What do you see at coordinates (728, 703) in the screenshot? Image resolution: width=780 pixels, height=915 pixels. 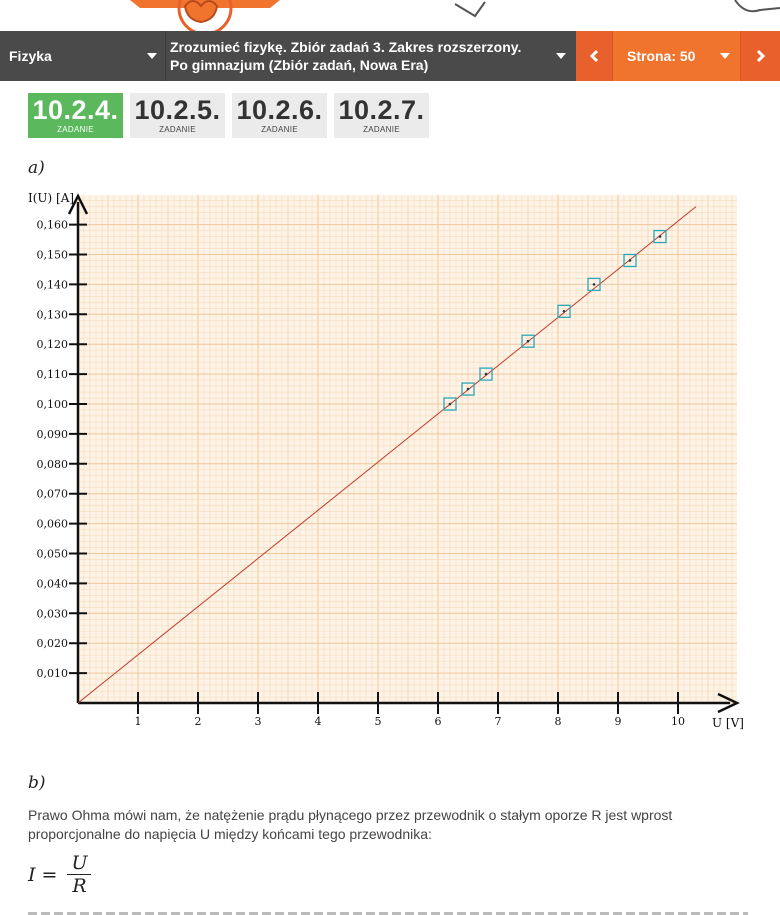 I see `x-axis-arrow` at bounding box center [728, 703].